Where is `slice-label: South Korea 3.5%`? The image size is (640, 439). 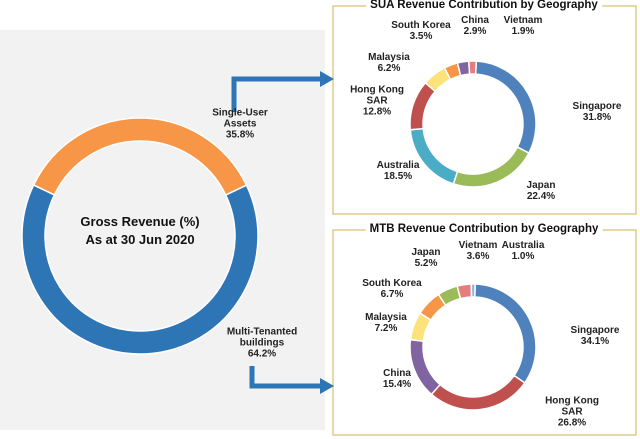 slice-label: South Korea 3.5% is located at coordinates (421, 31).